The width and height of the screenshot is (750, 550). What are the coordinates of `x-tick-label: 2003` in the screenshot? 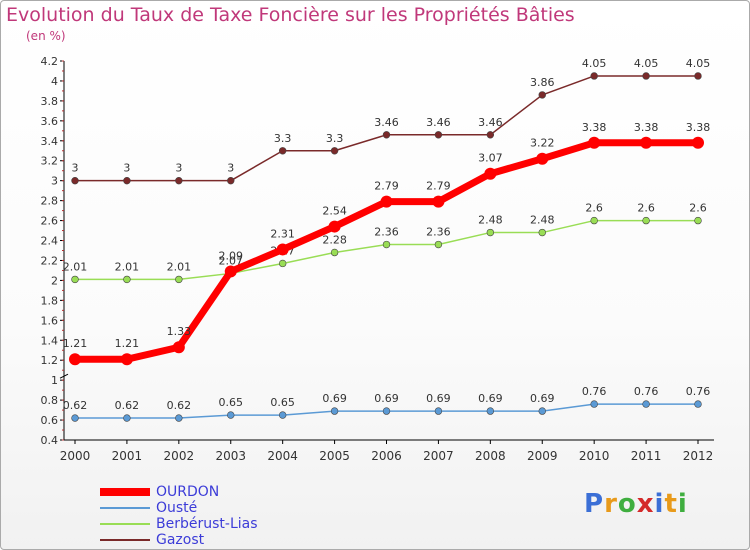 It's located at (230, 456).